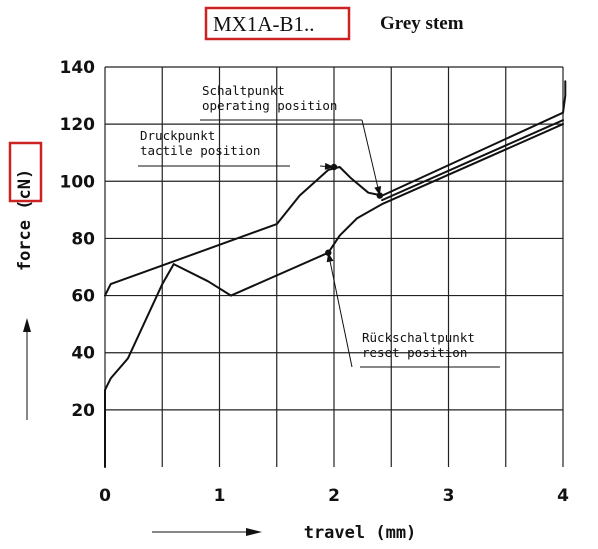  Describe the element at coordinates (83, 297) in the screenshot. I see `y-tick-label: 60` at that location.